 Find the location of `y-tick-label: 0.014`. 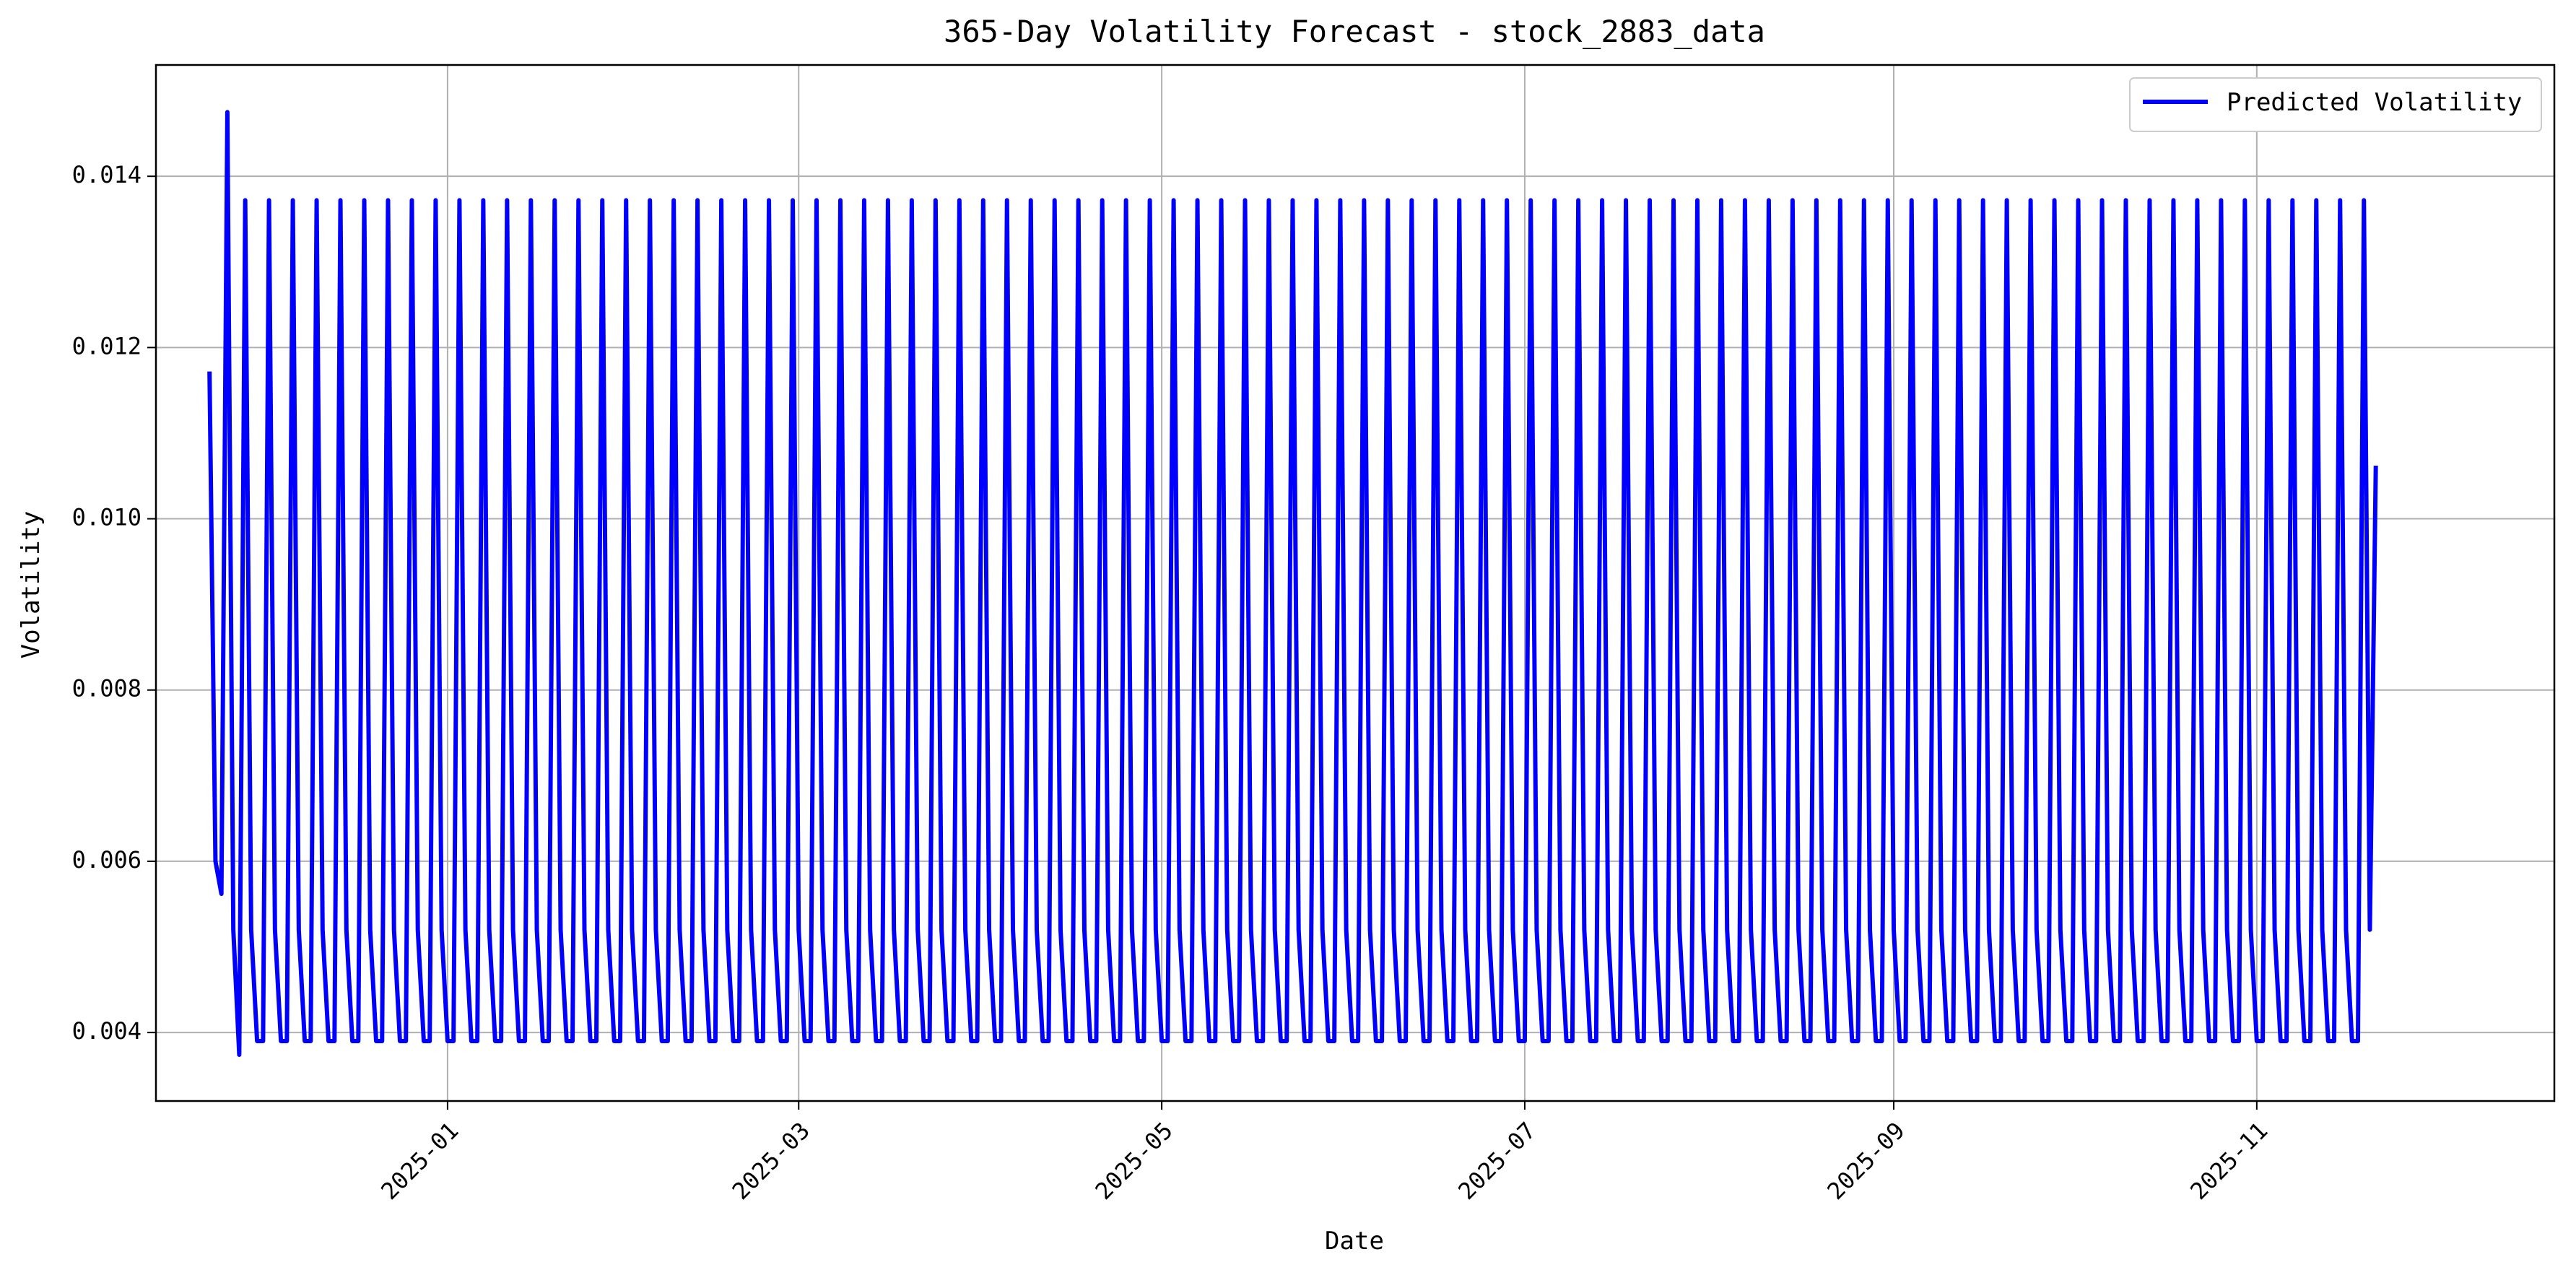

y-tick-label: 0.014 is located at coordinates (107, 174).